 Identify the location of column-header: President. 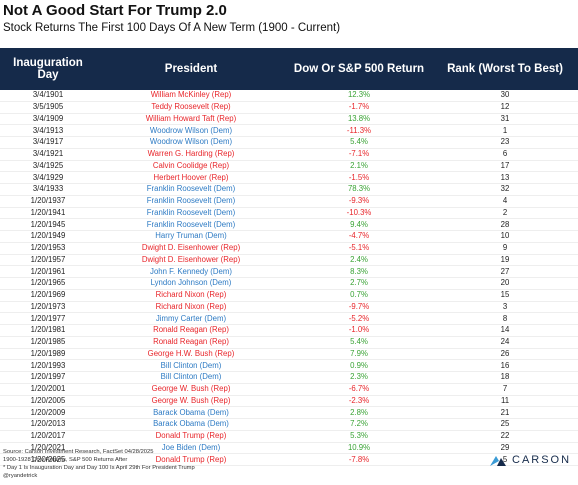
(191, 69).